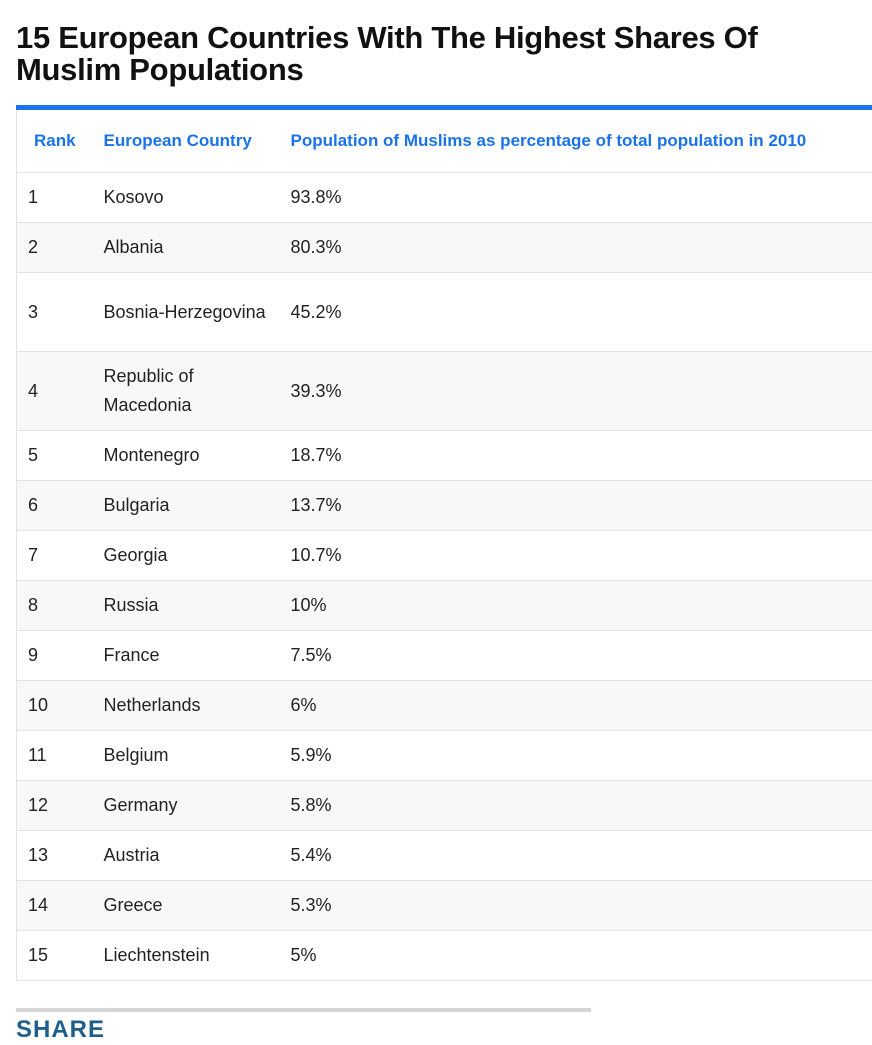  I want to click on table-row: 1 Kosovo 93.8%, so click(444, 198).